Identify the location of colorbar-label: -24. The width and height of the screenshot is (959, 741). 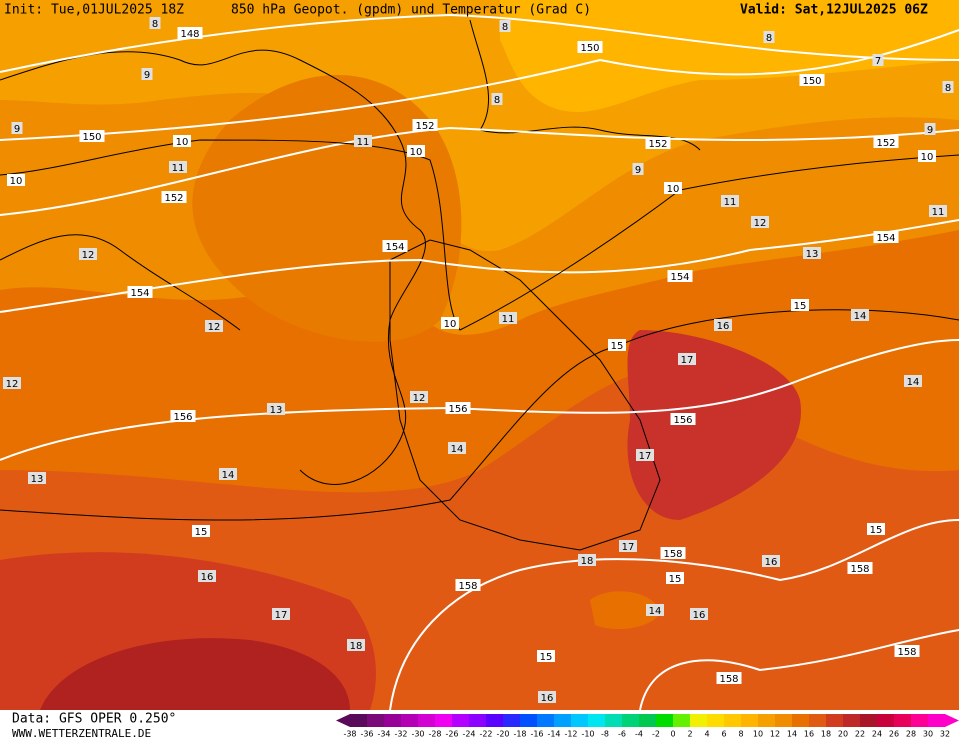
(468, 734).